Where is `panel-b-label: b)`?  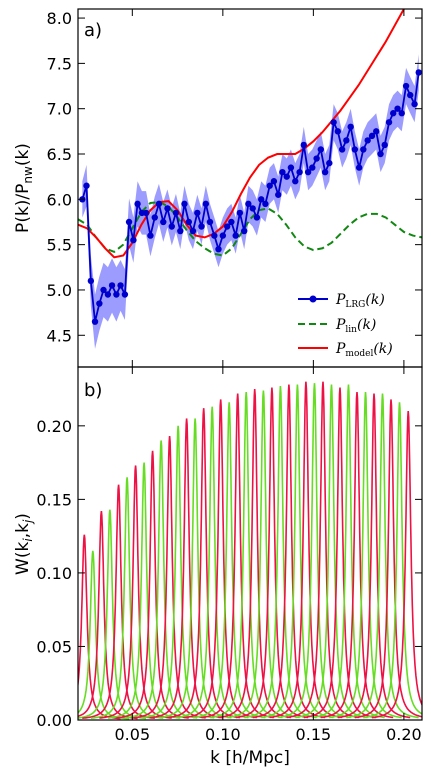 panel-b-label: b) is located at coordinates (93, 390).